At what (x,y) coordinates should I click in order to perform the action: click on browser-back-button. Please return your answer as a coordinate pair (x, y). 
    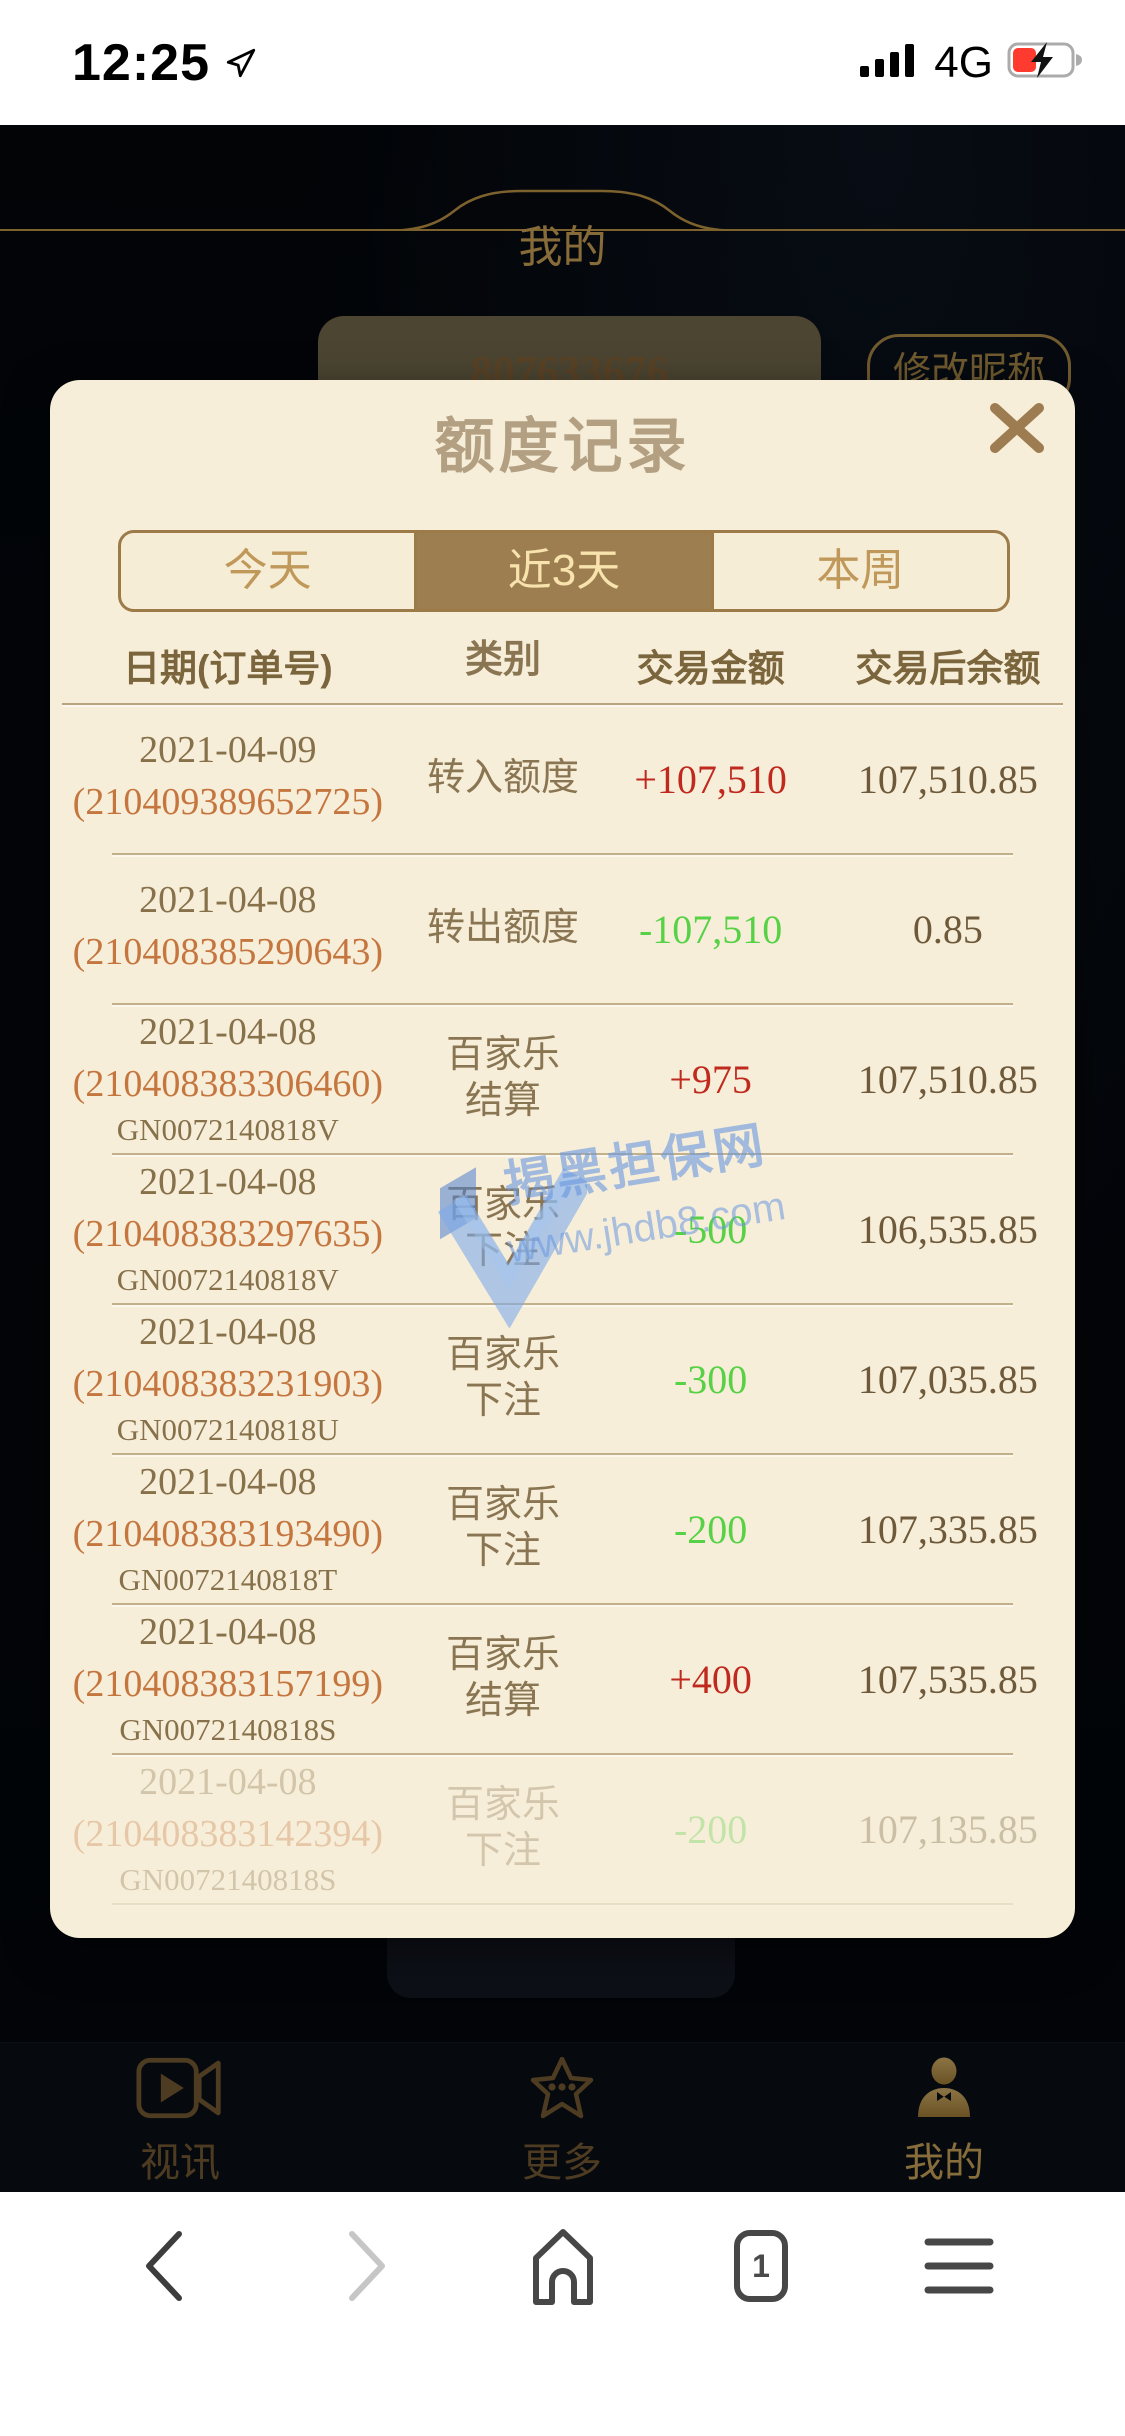
    Looking at the image, I should click on (165, 2266).